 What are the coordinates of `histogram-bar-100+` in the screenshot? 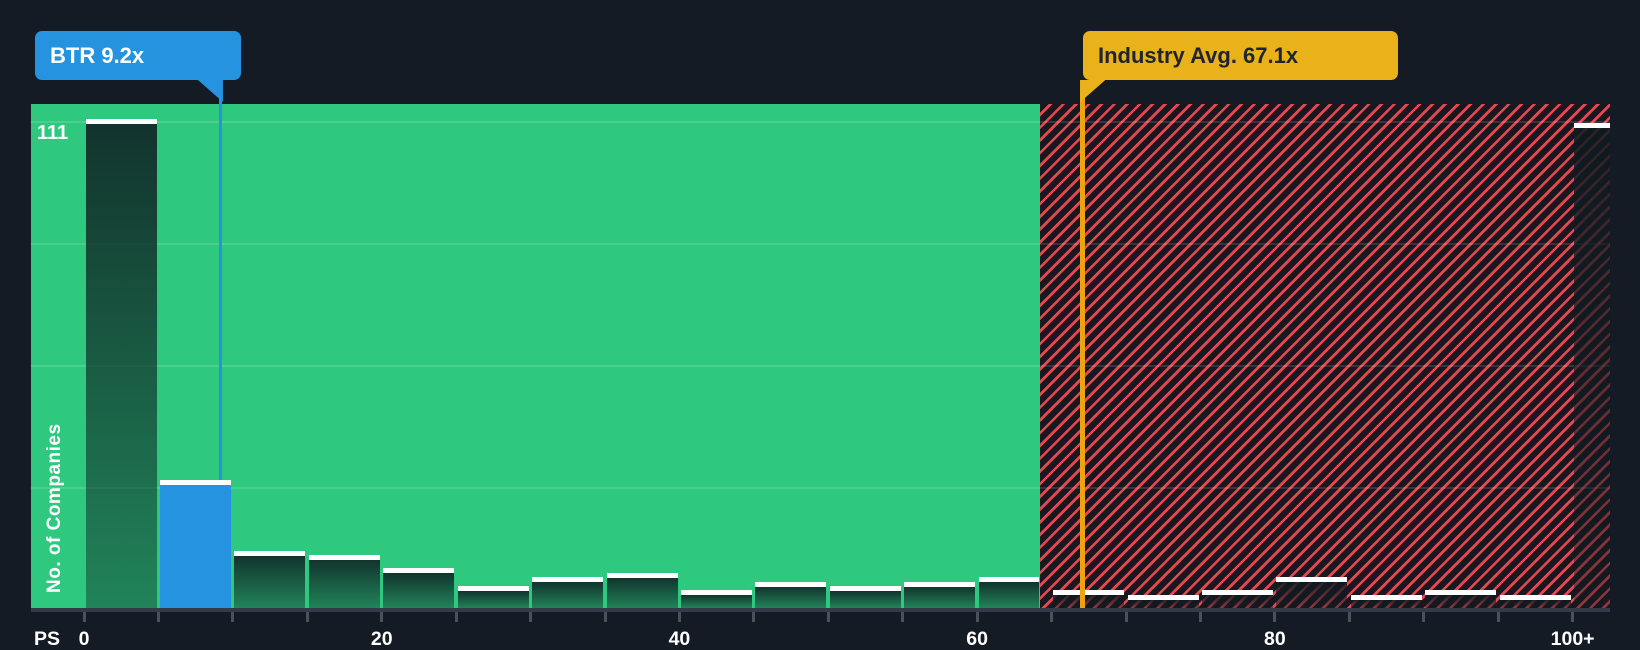 It's located at (1592, 365).